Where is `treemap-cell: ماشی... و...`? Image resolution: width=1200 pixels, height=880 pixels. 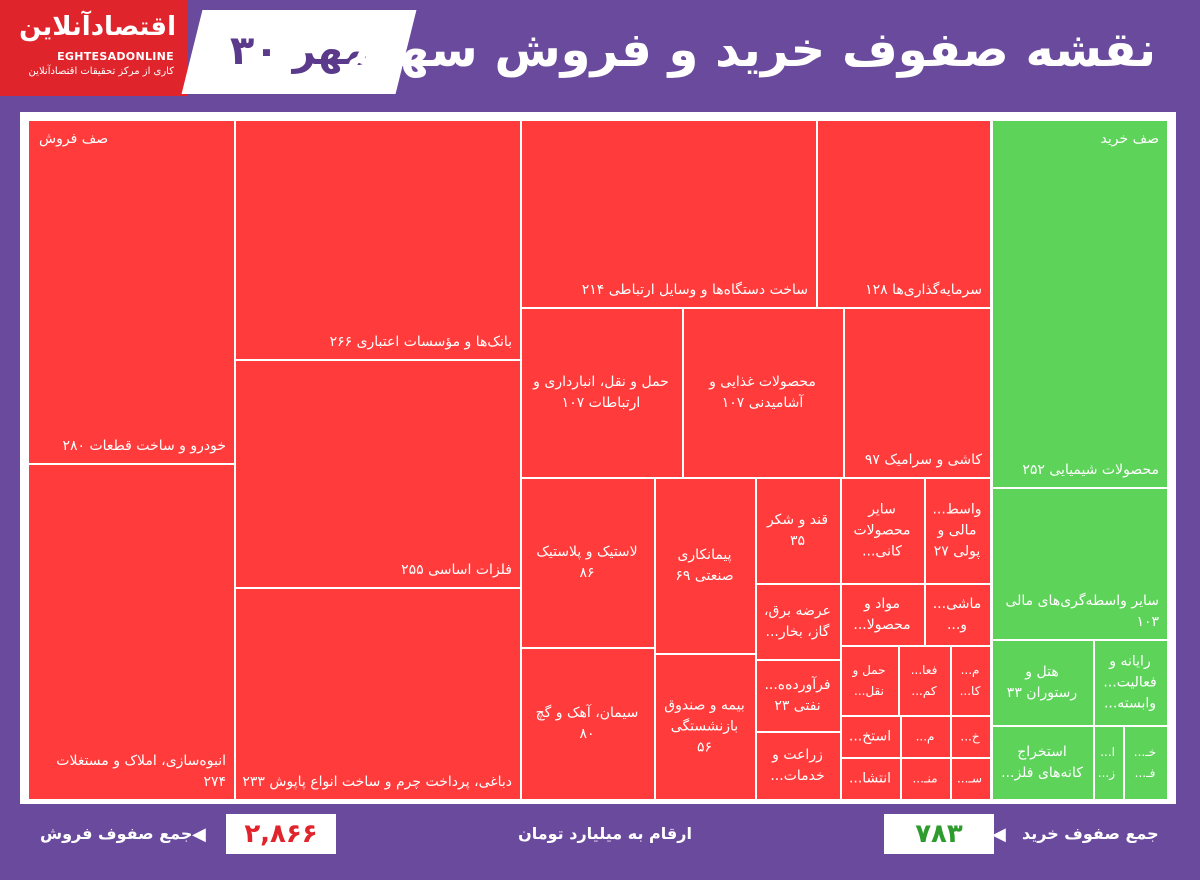
treemap-cell: ماشی... و... is located at coordinates (958, 615).